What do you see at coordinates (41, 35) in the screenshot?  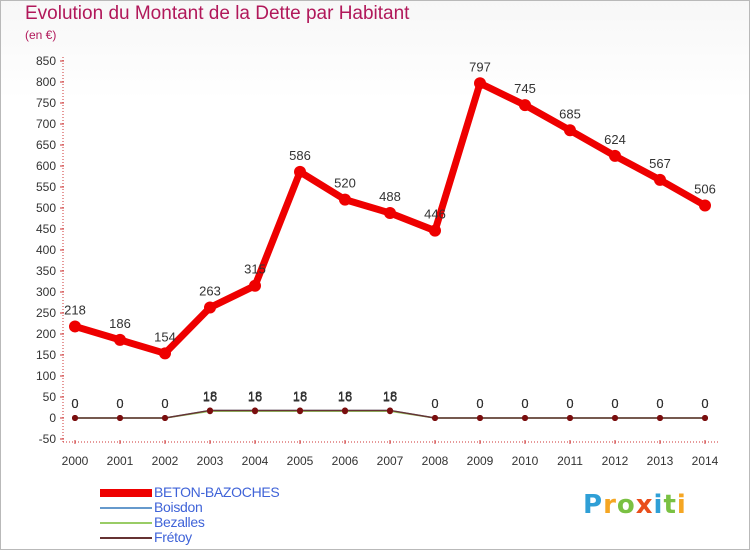 I see `chart-subtitle: (en €)` at bounding box center [41, 35].